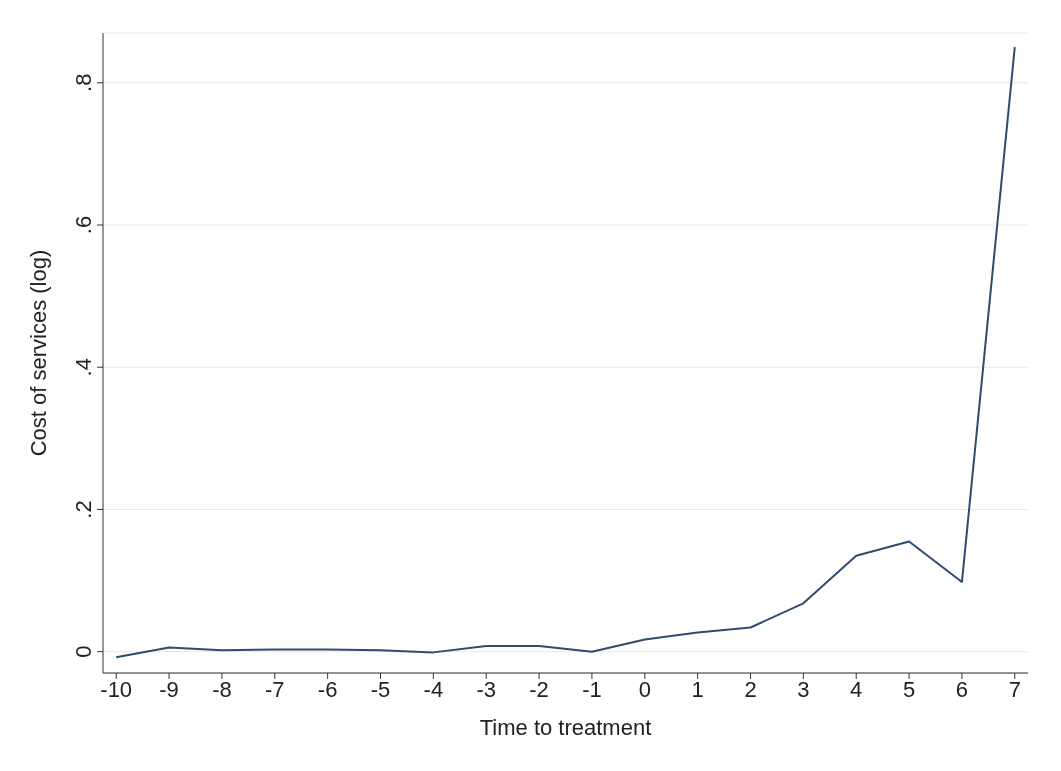  Describe the element at coordinates (83, 82) in the screenshot. I see `y-tick-label: .8` at that location.